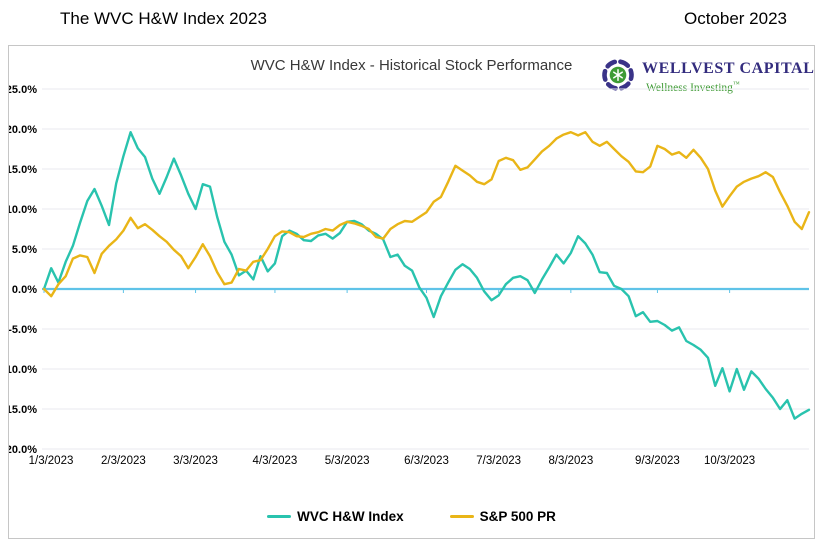  What do you see at coordinates (618, 75) in the screenshot?
I see `logo-swirl-icon` at bounding box center [618, 75].